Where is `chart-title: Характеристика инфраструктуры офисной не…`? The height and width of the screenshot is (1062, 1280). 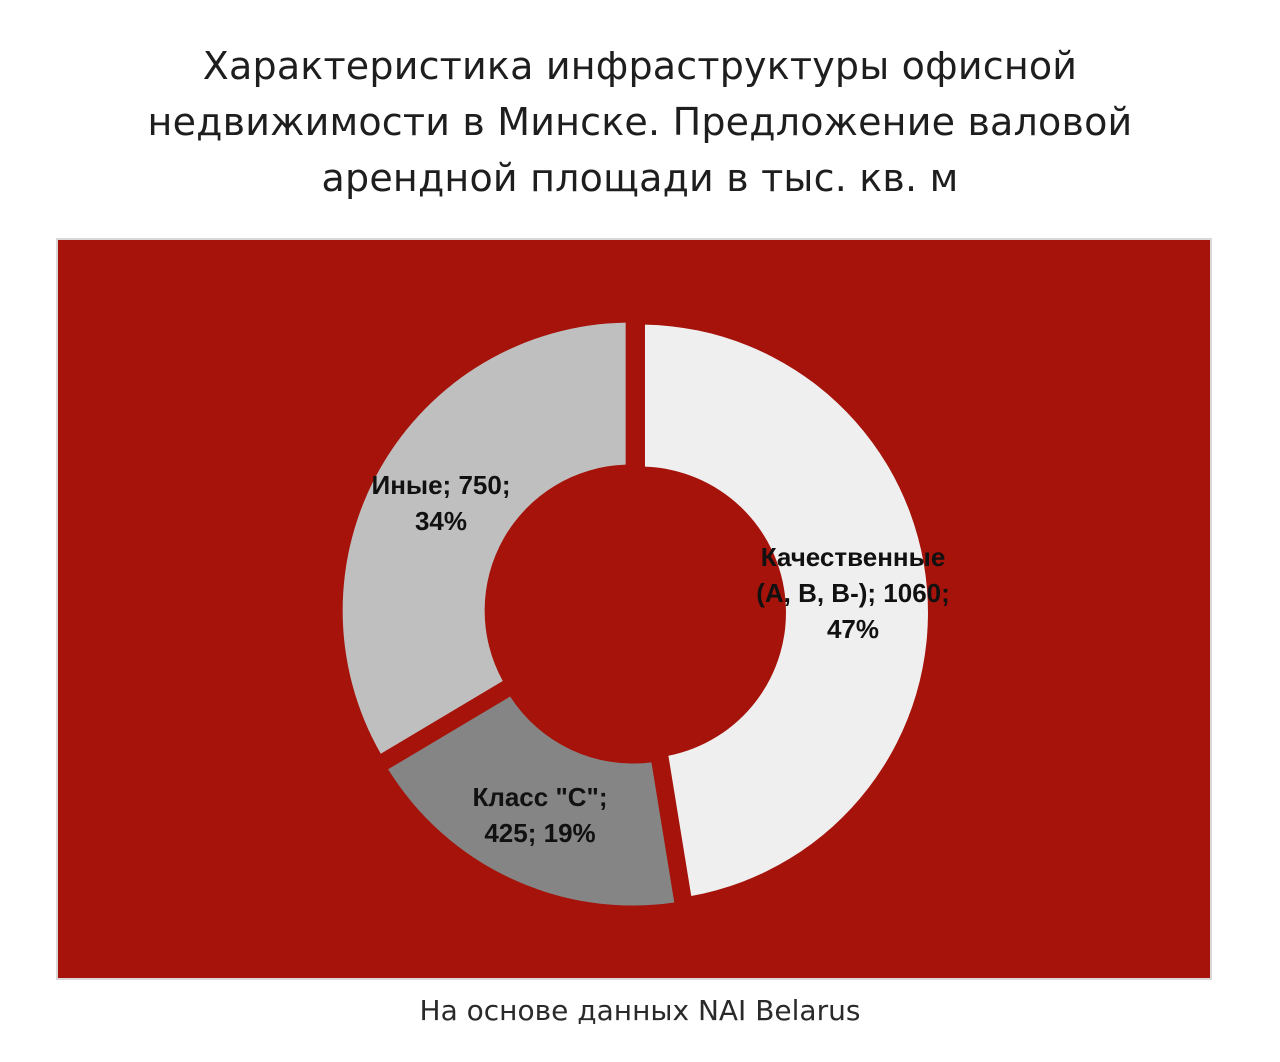
chart-title: Характеристика инфраструктуры офисной не… is located at coordinates (640, 122).